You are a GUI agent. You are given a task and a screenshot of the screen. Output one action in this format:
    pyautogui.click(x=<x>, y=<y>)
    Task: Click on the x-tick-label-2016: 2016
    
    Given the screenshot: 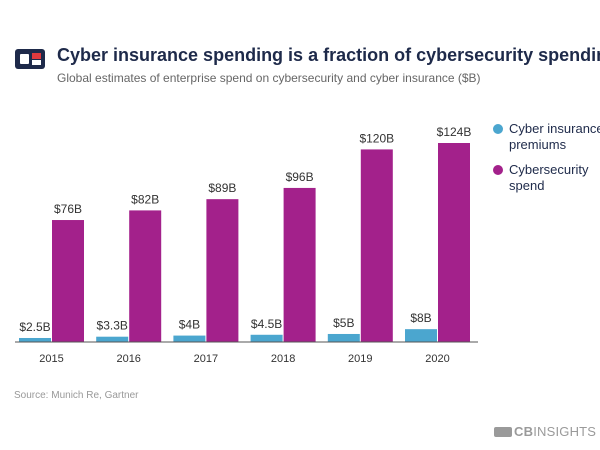 What is the action you would take?
    pyautogui.click(x=128, y=359)
    